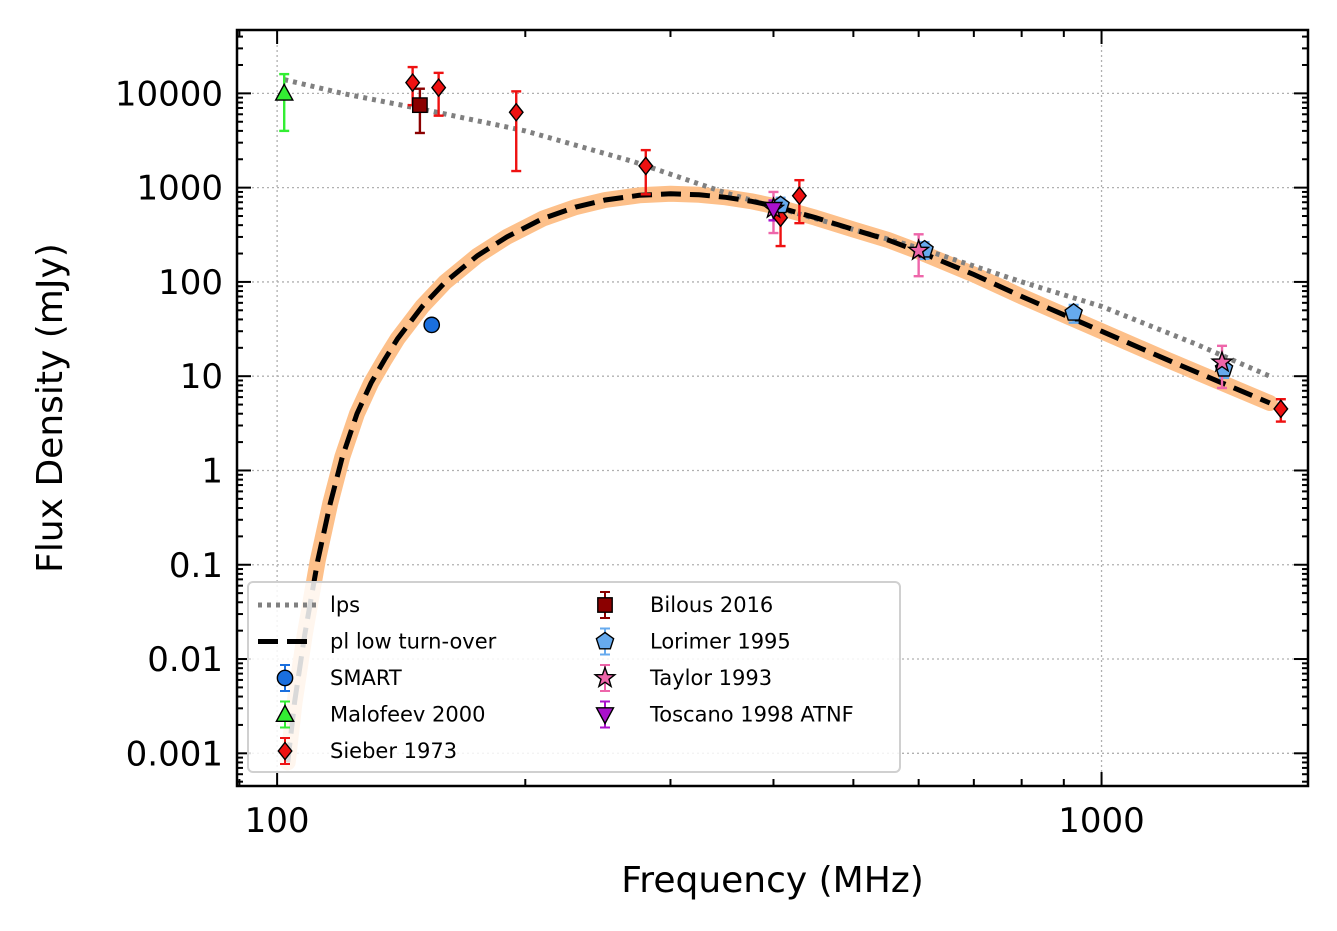 This screenshot has width=1337, height=931. Describe the element at coordinates (285, 751) in the screenshot. I see `legend-sieber-1973-marker` at that location.